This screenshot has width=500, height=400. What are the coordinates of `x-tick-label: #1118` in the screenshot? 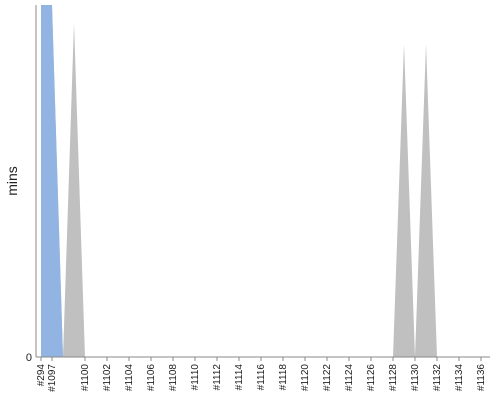 It's located at (283, 377).